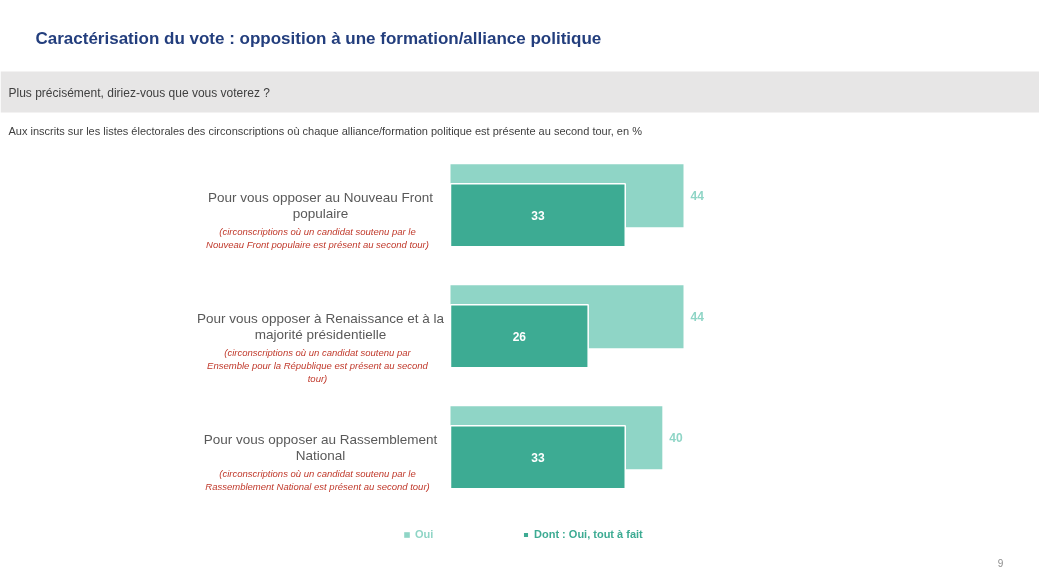  I want to click on legend-label: Dont : Oui, tout à fait, so click(588, 534).